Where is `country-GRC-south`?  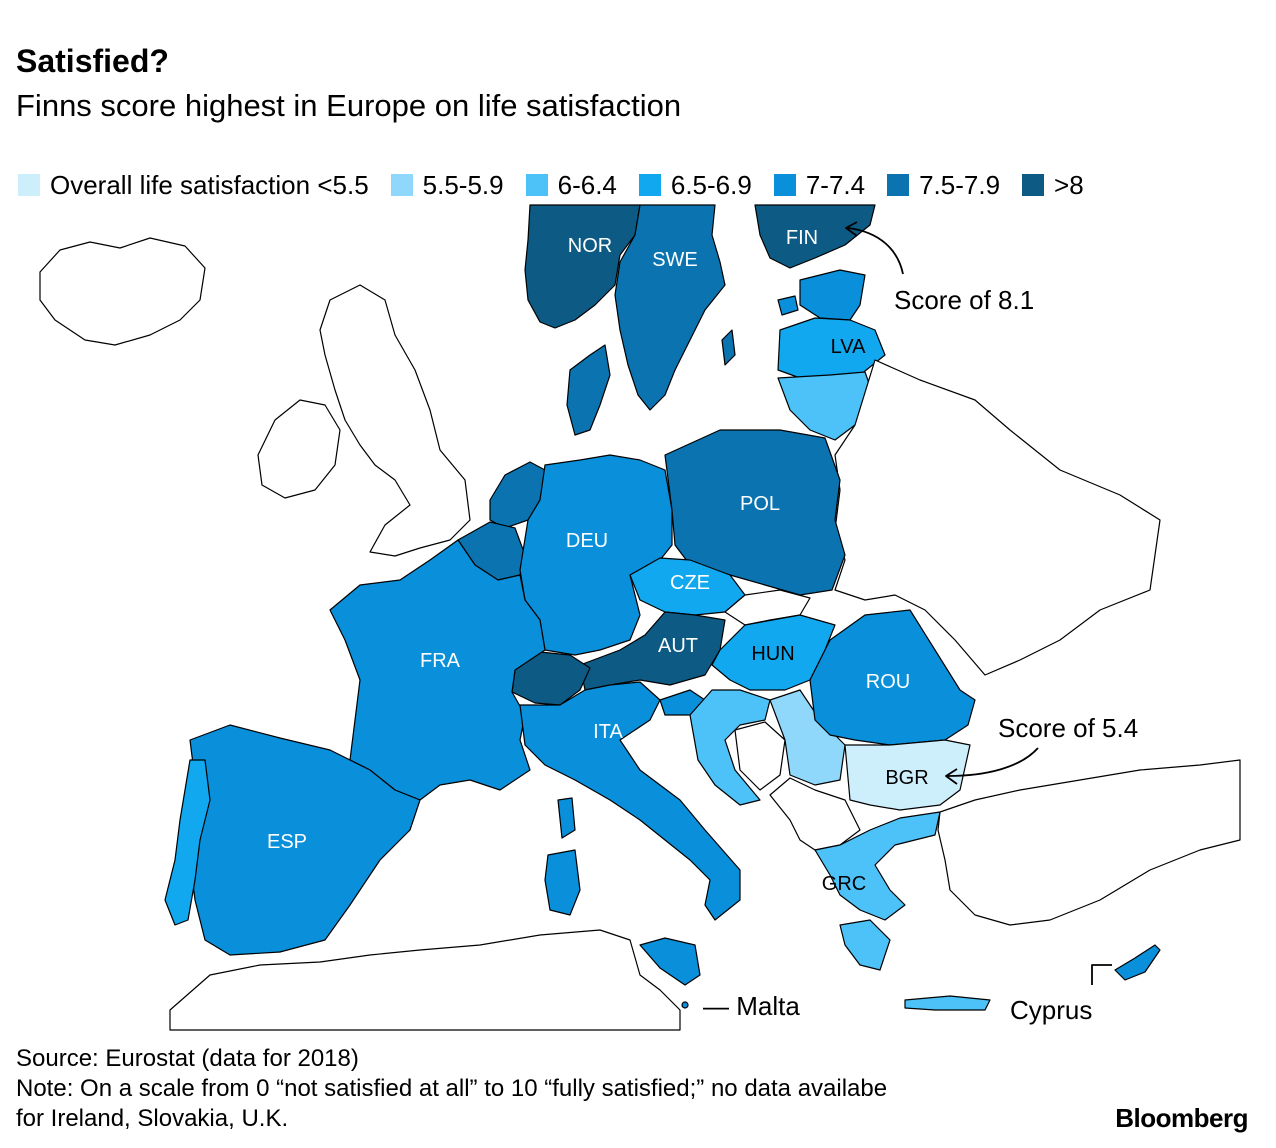
country-GRC-south is located at coordinates (865, 945).